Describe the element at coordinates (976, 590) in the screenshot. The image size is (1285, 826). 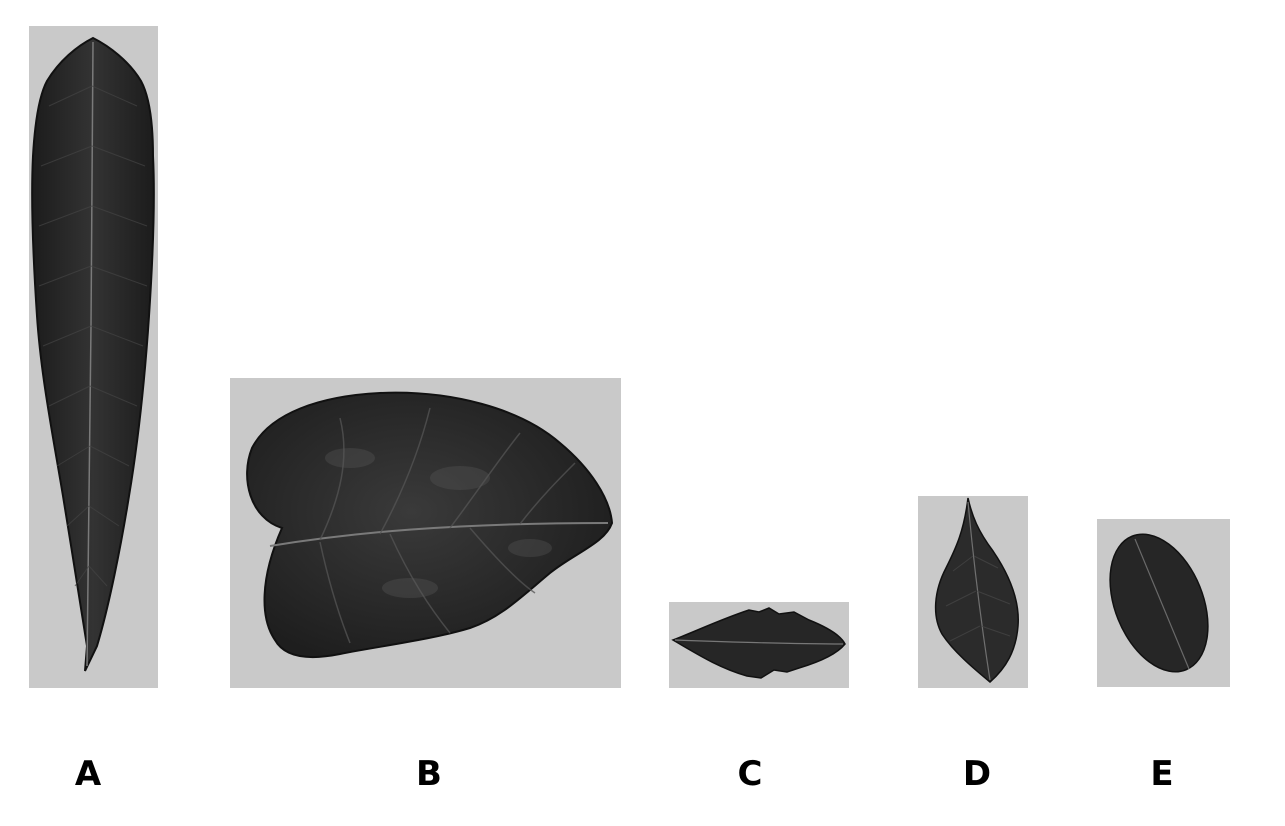
I see `leaf-d-image` at that location.